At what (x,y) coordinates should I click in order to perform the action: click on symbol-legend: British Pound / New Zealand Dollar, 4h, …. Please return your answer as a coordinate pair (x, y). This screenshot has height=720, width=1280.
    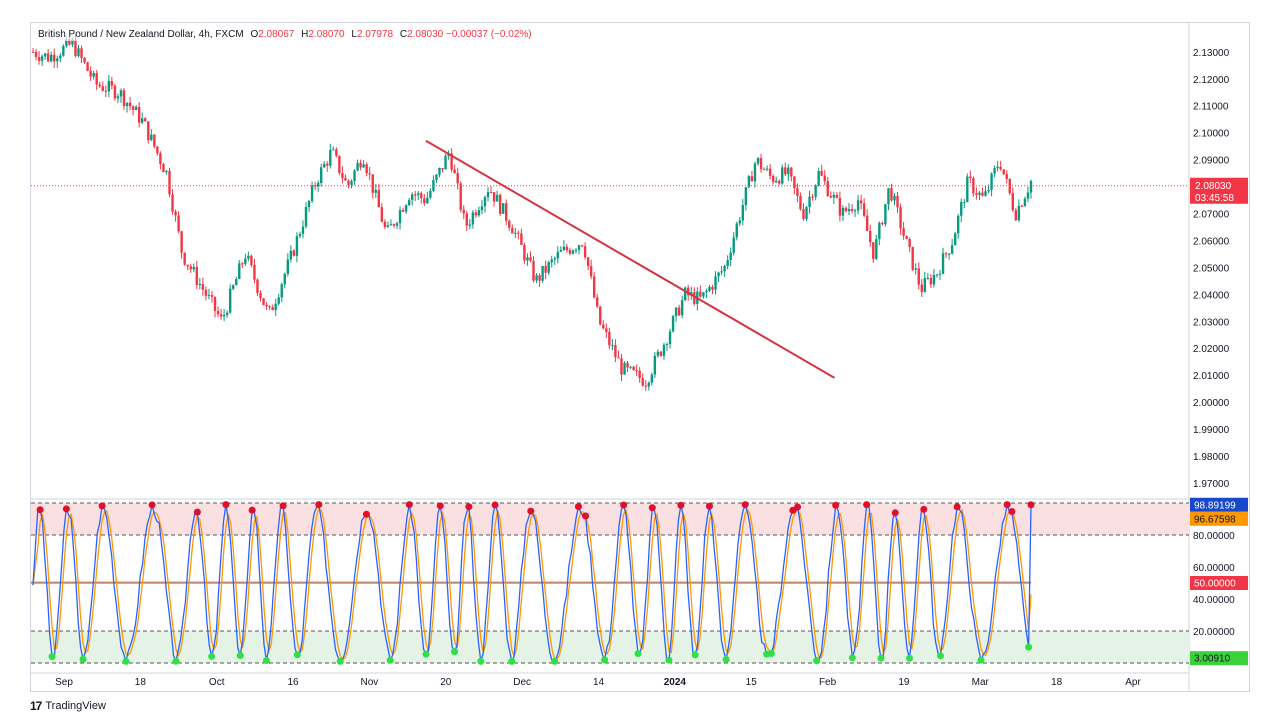
    Looking at the image, I should click on (285, 34).